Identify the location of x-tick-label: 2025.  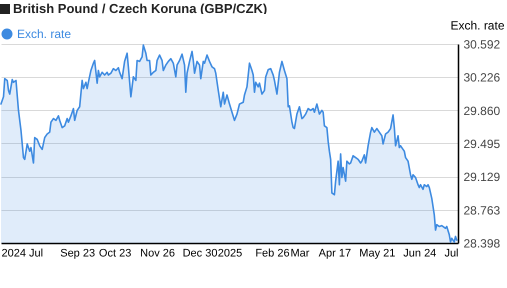
(230, 254).